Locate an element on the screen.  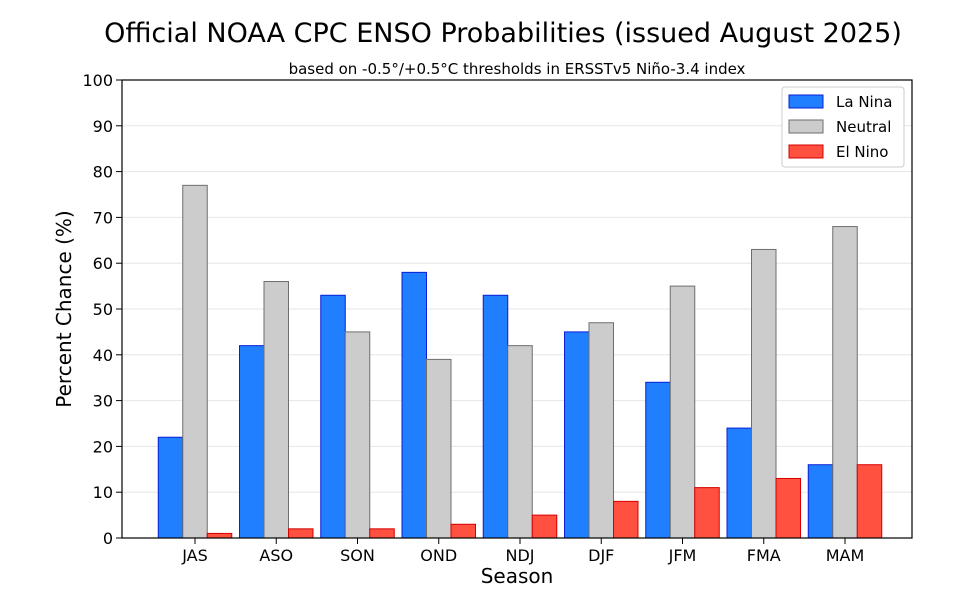
legend-swatch-la-nina is located at coordinates (806, 101).